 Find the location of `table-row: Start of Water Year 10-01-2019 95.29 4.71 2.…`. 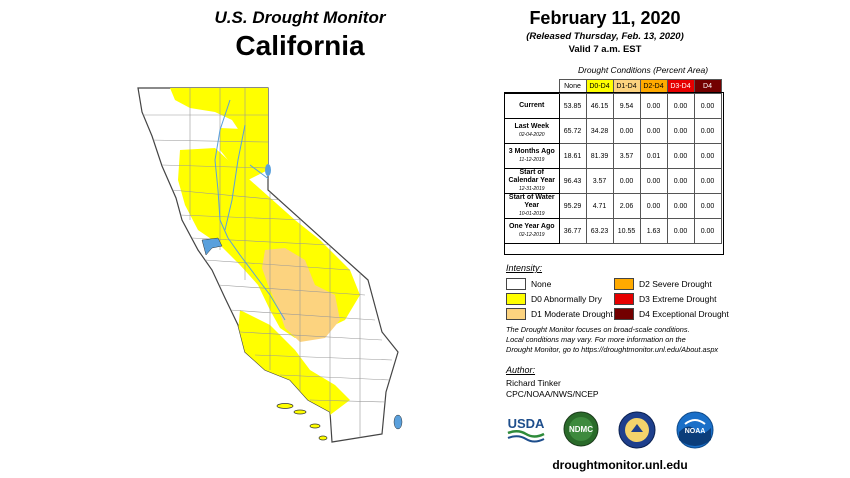

table-row: Start of Water Year 10-01-2019 95.29 4.71 2.… is located at coordinates (613, 206).